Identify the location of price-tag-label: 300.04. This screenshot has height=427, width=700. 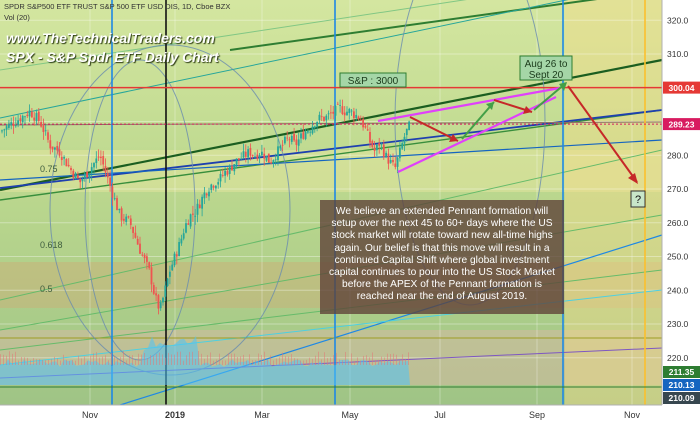
(682, 88).